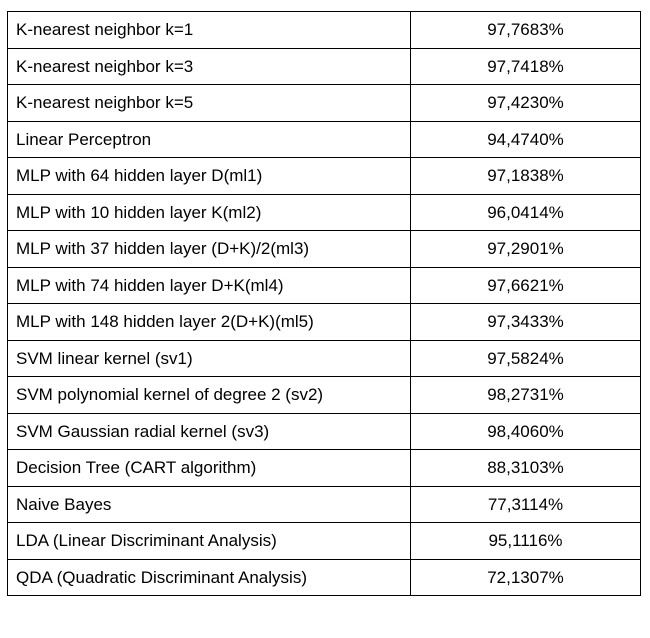  I want to click on table-row: SVM linear kernel (sv1) 97,5824%, so click(324, 358).